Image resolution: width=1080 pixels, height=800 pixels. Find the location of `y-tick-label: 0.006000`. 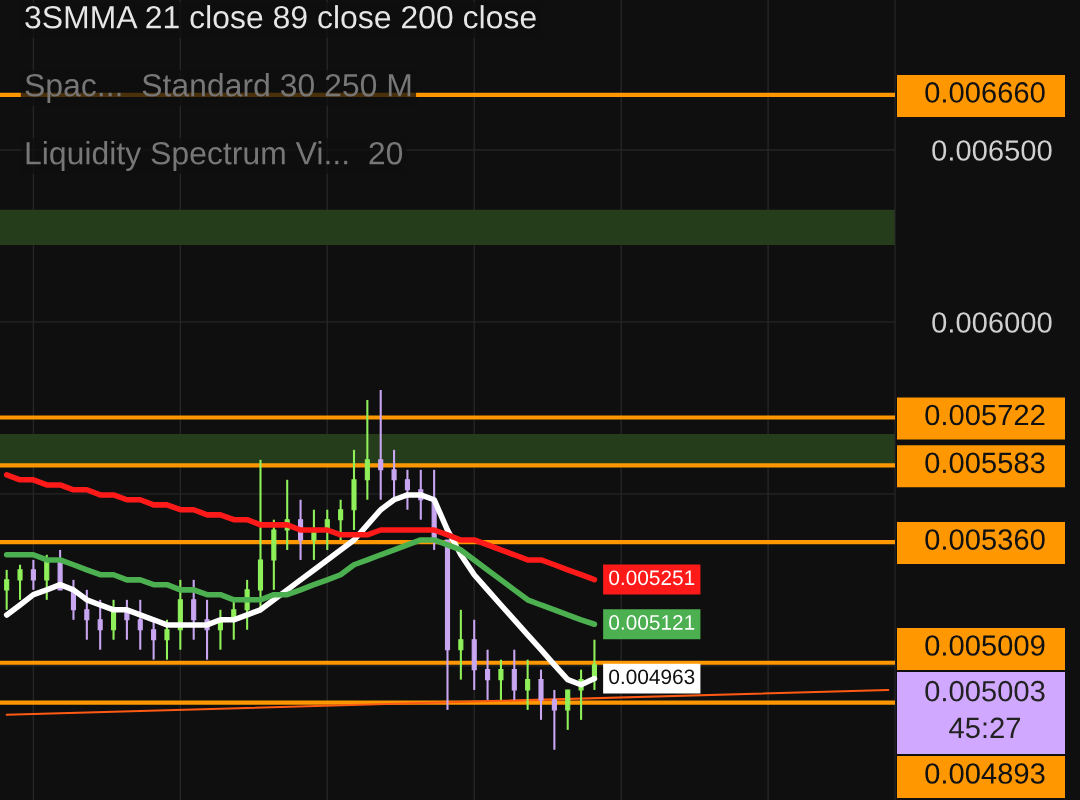

y-tick-label: 0.006000 is located at coordinates (992, 322).